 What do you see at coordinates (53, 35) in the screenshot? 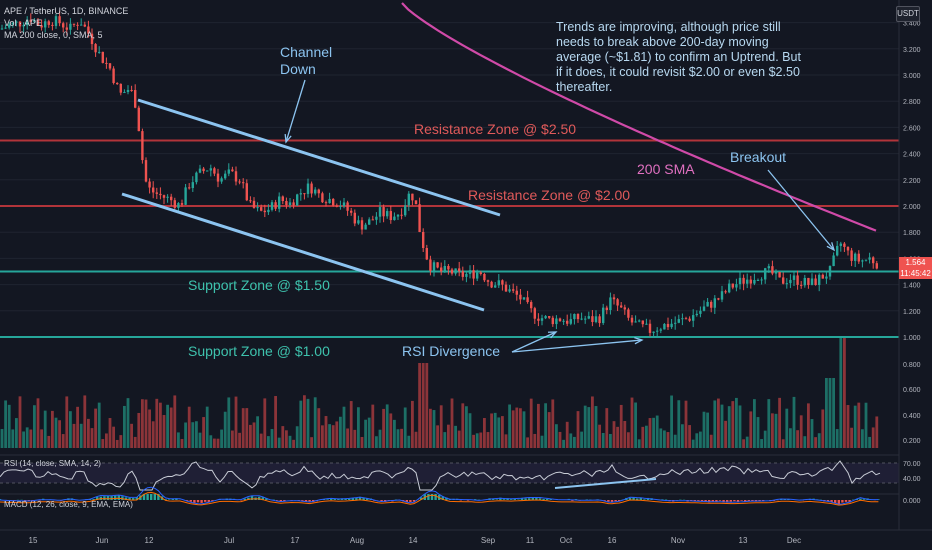
I see `ma-line: MA 200 close, 0, SMA, 5` at bounding box center [53, 35].